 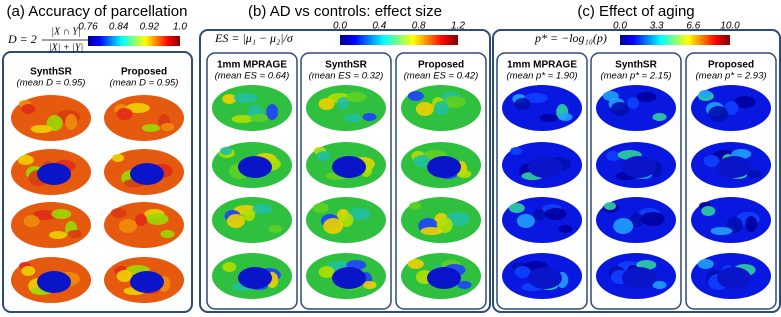 I want to click on colorbar-tick-label: 0.76, so click(x=88, y=27).